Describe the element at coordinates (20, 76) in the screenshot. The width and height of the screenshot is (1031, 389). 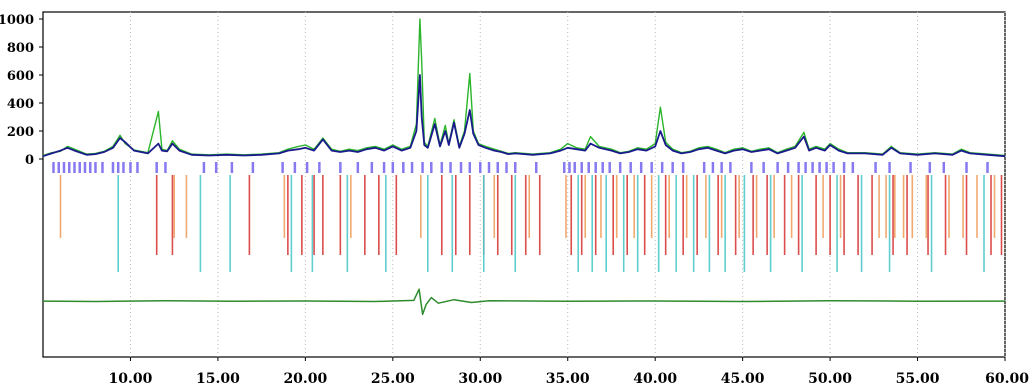
I see `y-tick-label: 600` at that location.